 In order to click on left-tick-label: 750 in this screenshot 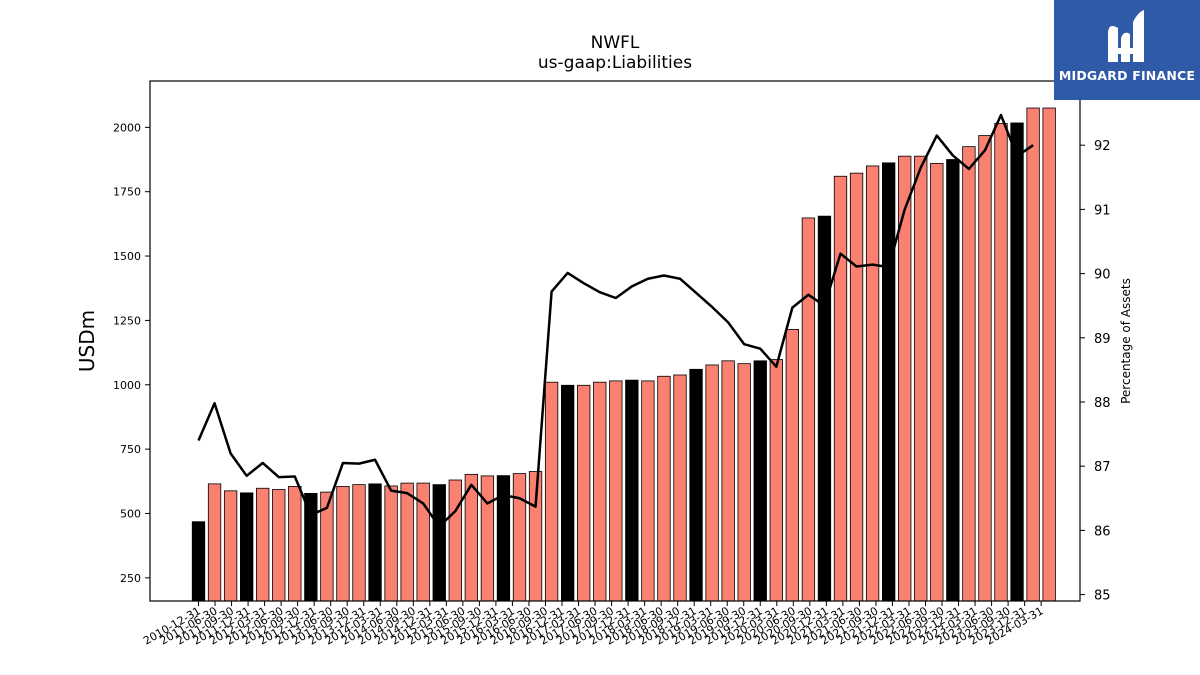, I will do `click(130, 449)`.